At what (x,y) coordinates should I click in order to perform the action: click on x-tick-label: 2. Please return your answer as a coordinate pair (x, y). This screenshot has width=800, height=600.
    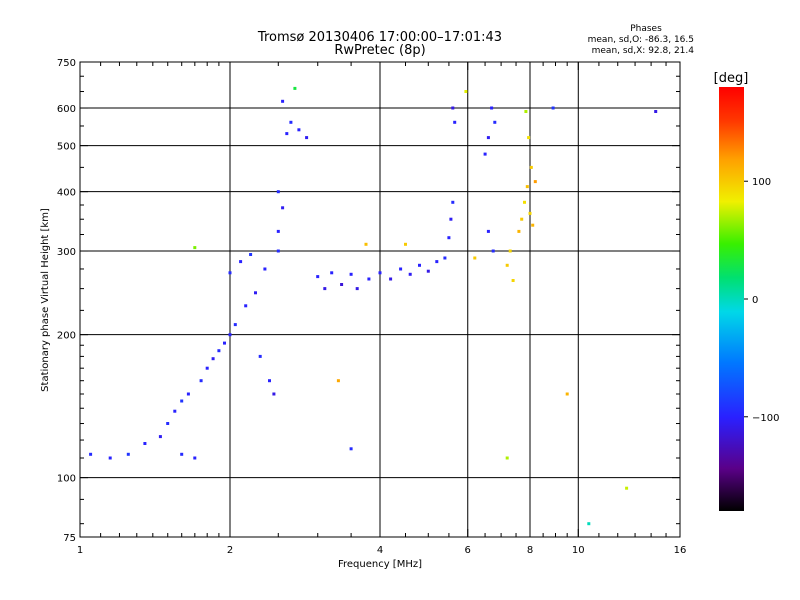
    Looking at the image, I should click on (230, 550).